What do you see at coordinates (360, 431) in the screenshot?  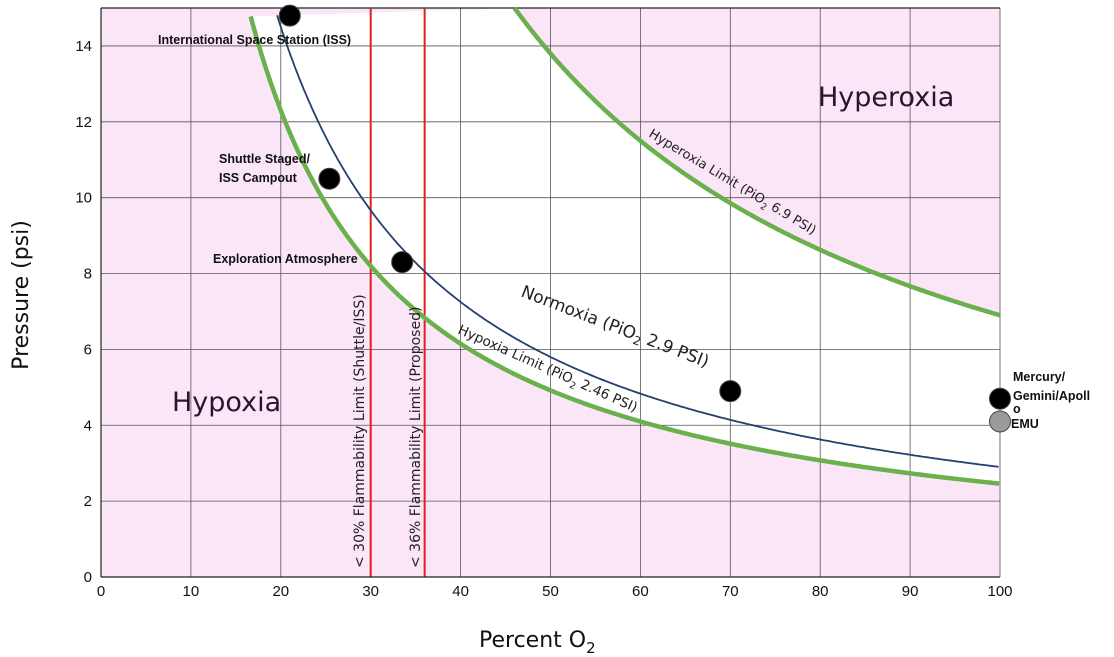 I see `flammability-label: < 30% Flammability Limit (Shuttle/ISS)` at bounding box center [360, 431].